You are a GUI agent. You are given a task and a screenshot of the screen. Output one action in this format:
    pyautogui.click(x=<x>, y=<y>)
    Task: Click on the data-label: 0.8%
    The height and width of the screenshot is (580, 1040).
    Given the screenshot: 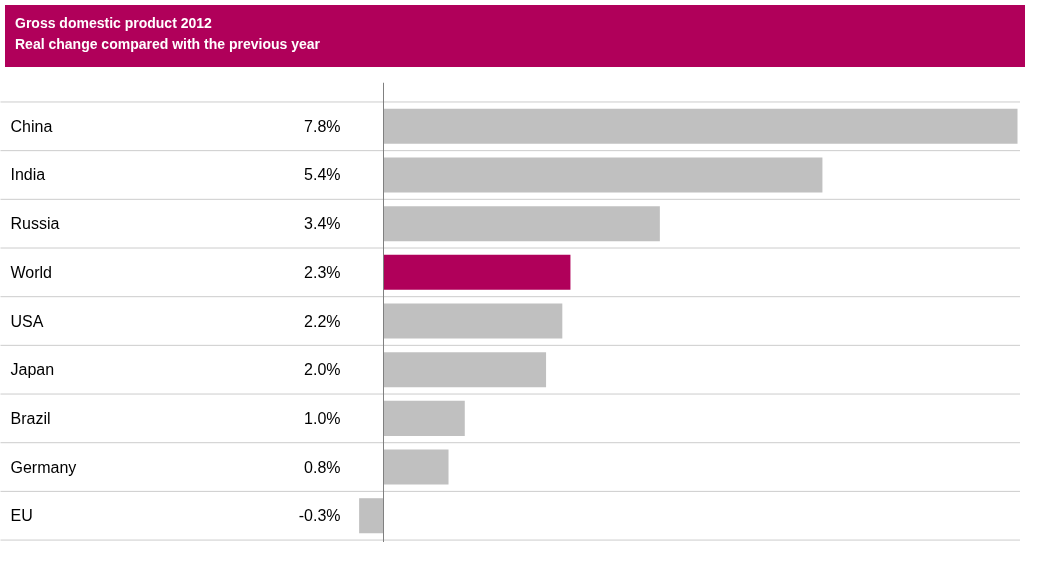 What is the action you would take?
    pyautogui.click(x=322, y=467)
    